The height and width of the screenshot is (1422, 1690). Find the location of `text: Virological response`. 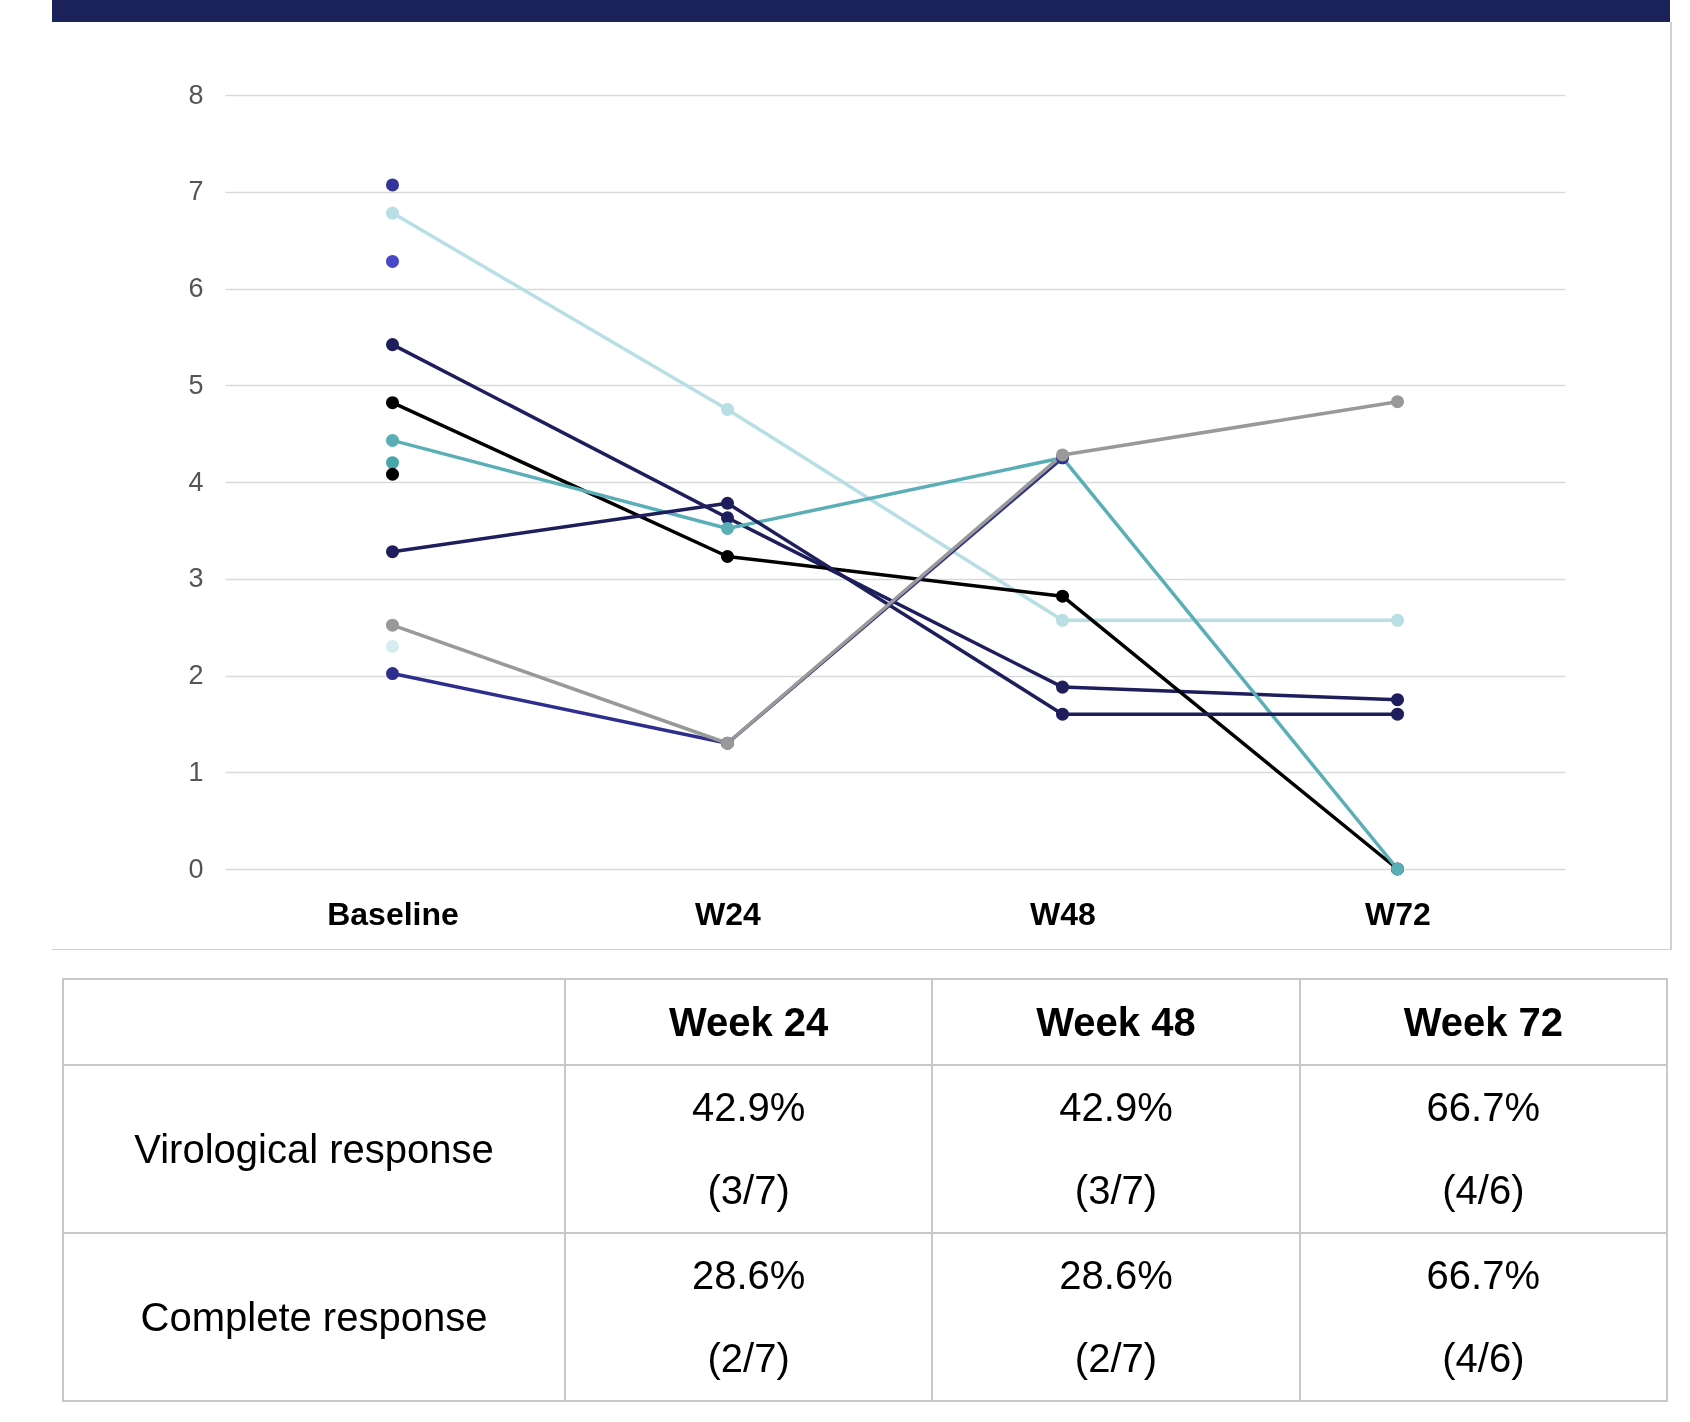

text: Virological response is located at coordinates (314, 1149).